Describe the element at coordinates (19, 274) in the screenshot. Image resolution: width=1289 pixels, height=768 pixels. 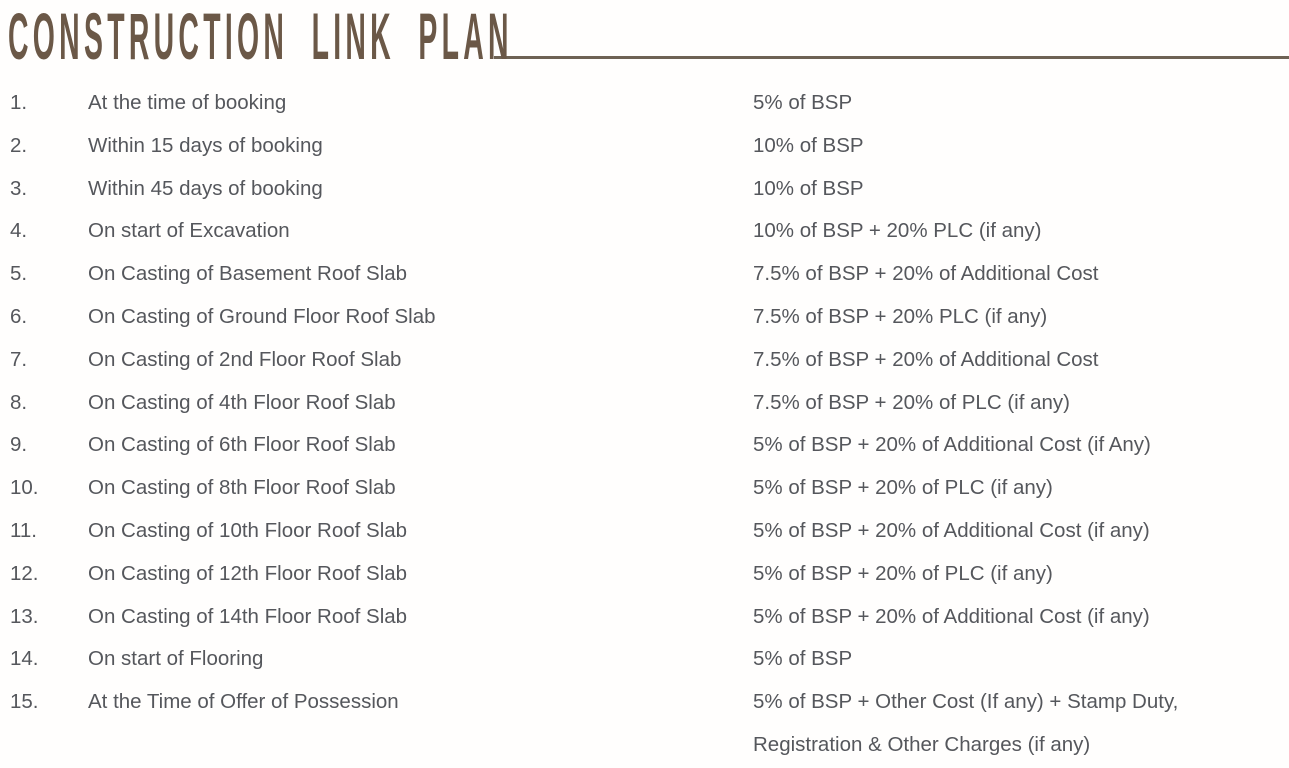
I see `row-number: 5.` at that location.